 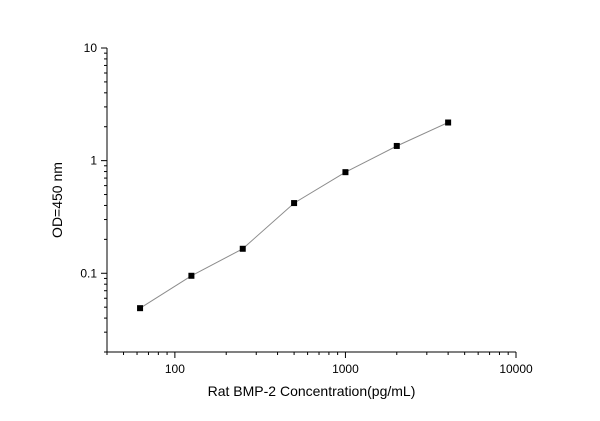 What do you see at coordinates (175, 369) in the screenshot?
I see `x-tick-label: 100` at bounding box center [175, 369].